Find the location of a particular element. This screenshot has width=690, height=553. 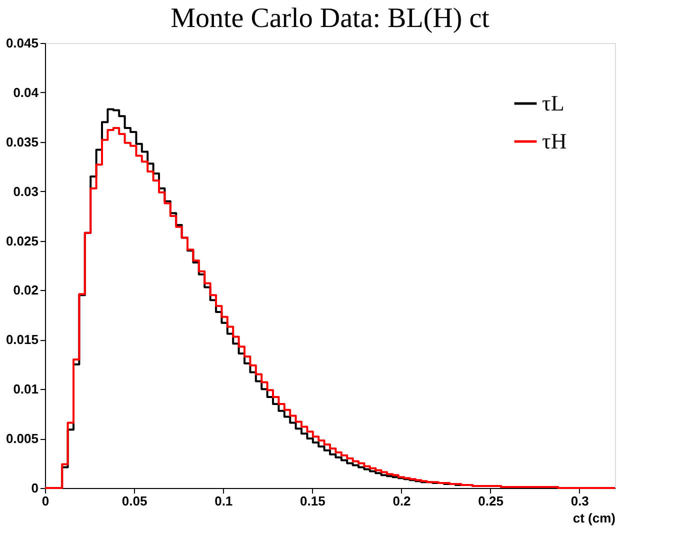

x-tick-label: 0.05 is located at coordinates (135, 501).